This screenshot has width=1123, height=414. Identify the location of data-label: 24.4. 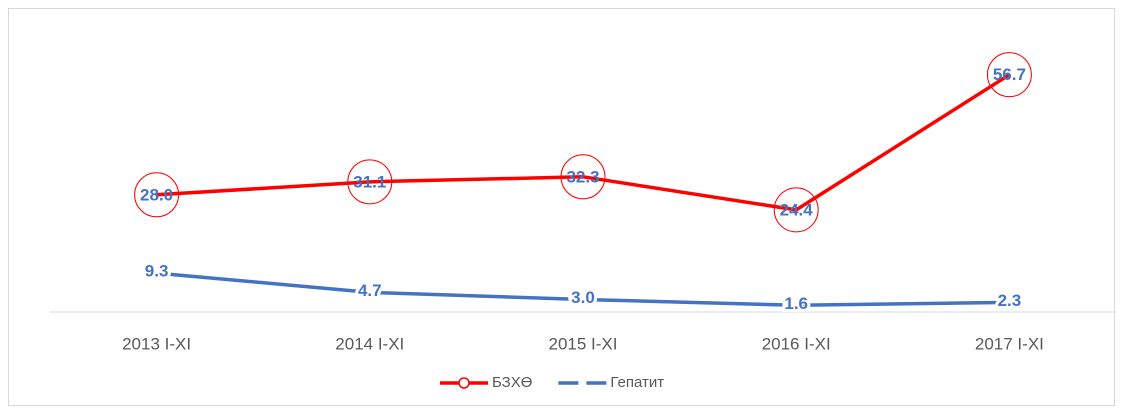
(797, 209).